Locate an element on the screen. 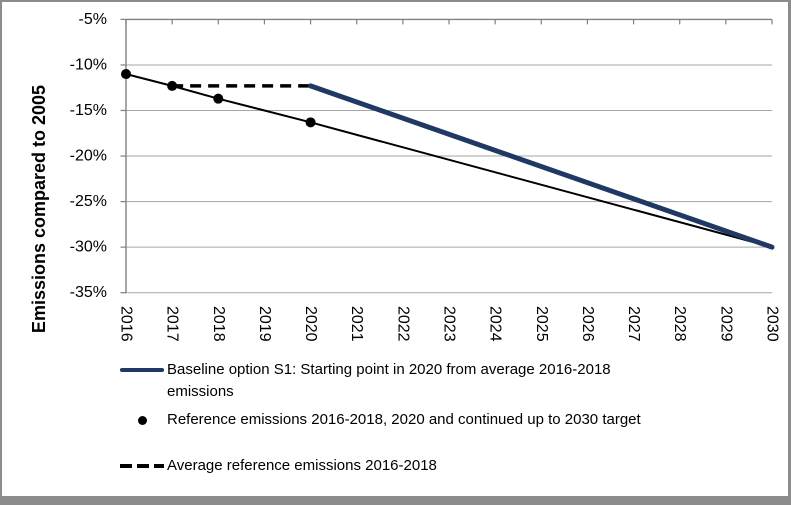 Image resolution: width=791 pixels, height=505 pixels. y-tick-label: -15% is located at coordinates (88, 110).